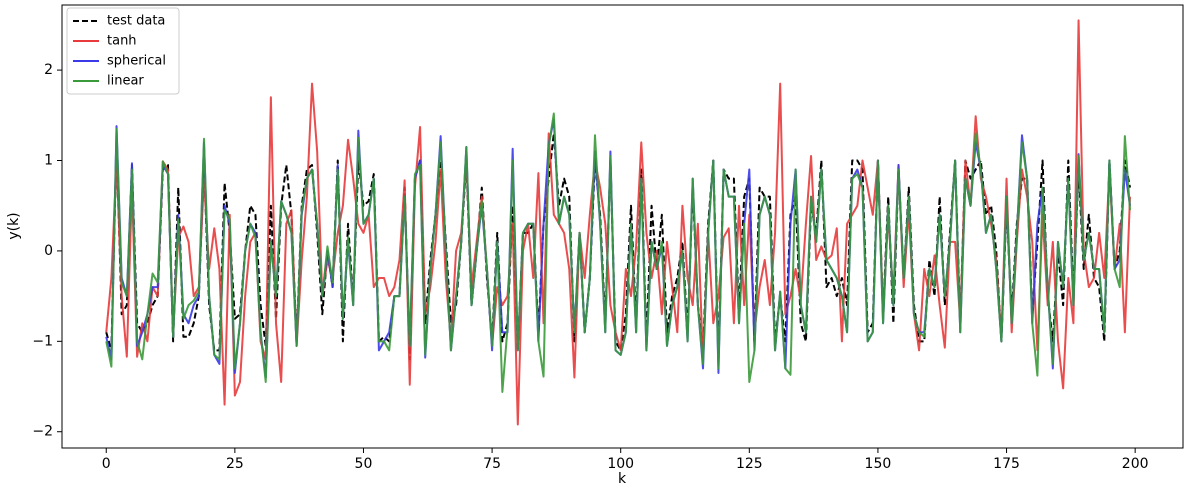  Describe the element at coordinates (42, 341) in the screenshot. I see `y-tick-label: −1` at that location.